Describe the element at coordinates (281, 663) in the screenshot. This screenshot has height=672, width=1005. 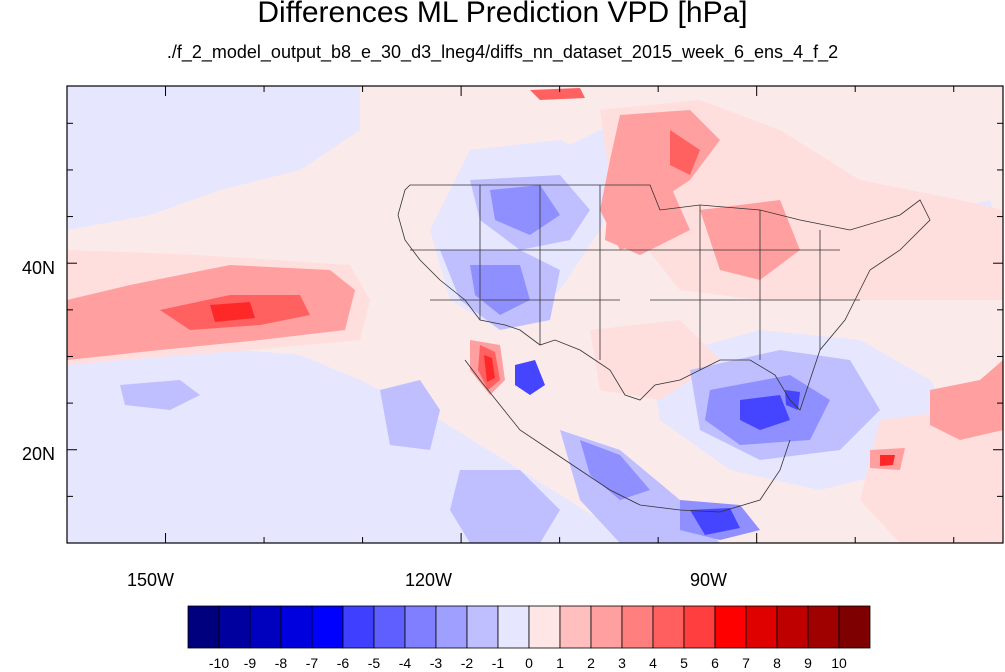
I see `colorbar-tick-label: -8` at that location.